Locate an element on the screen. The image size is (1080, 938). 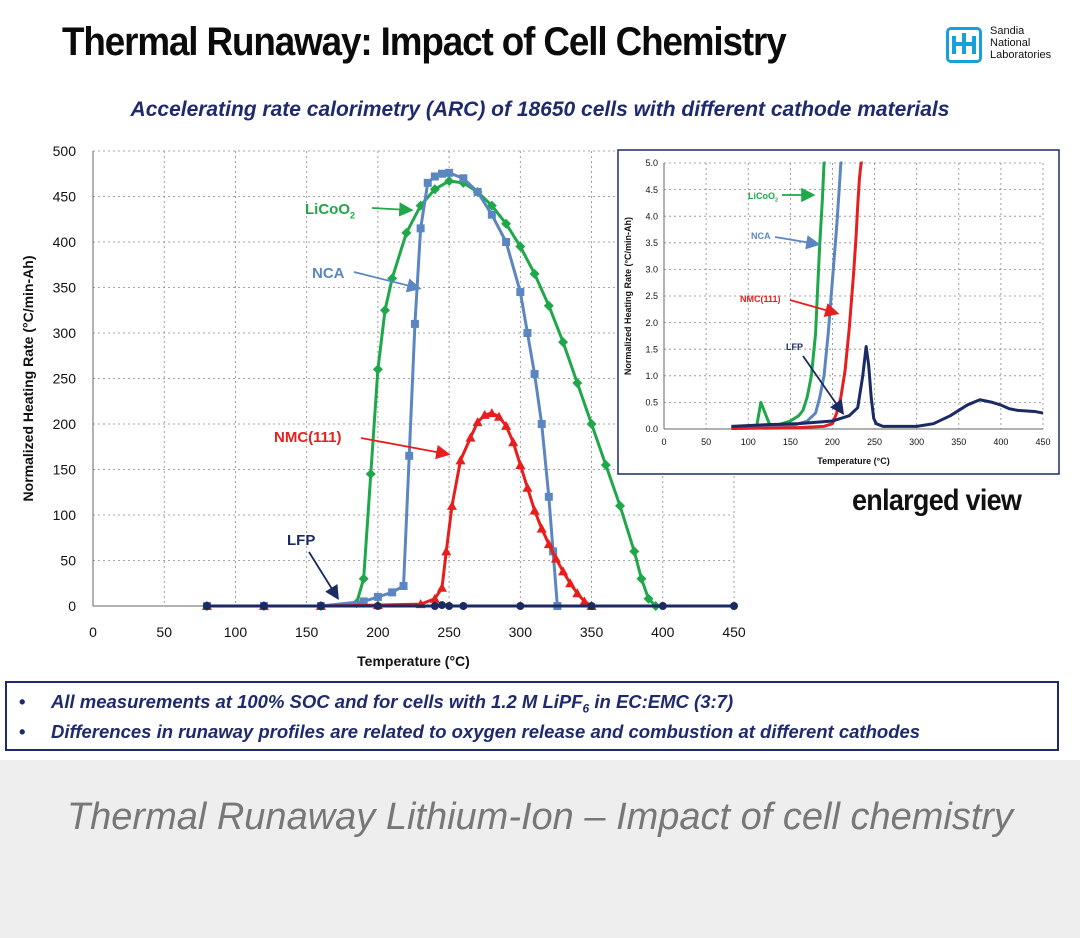
main-callout-nmc111-label: NMC(111) is located at coordinates (308, 437).